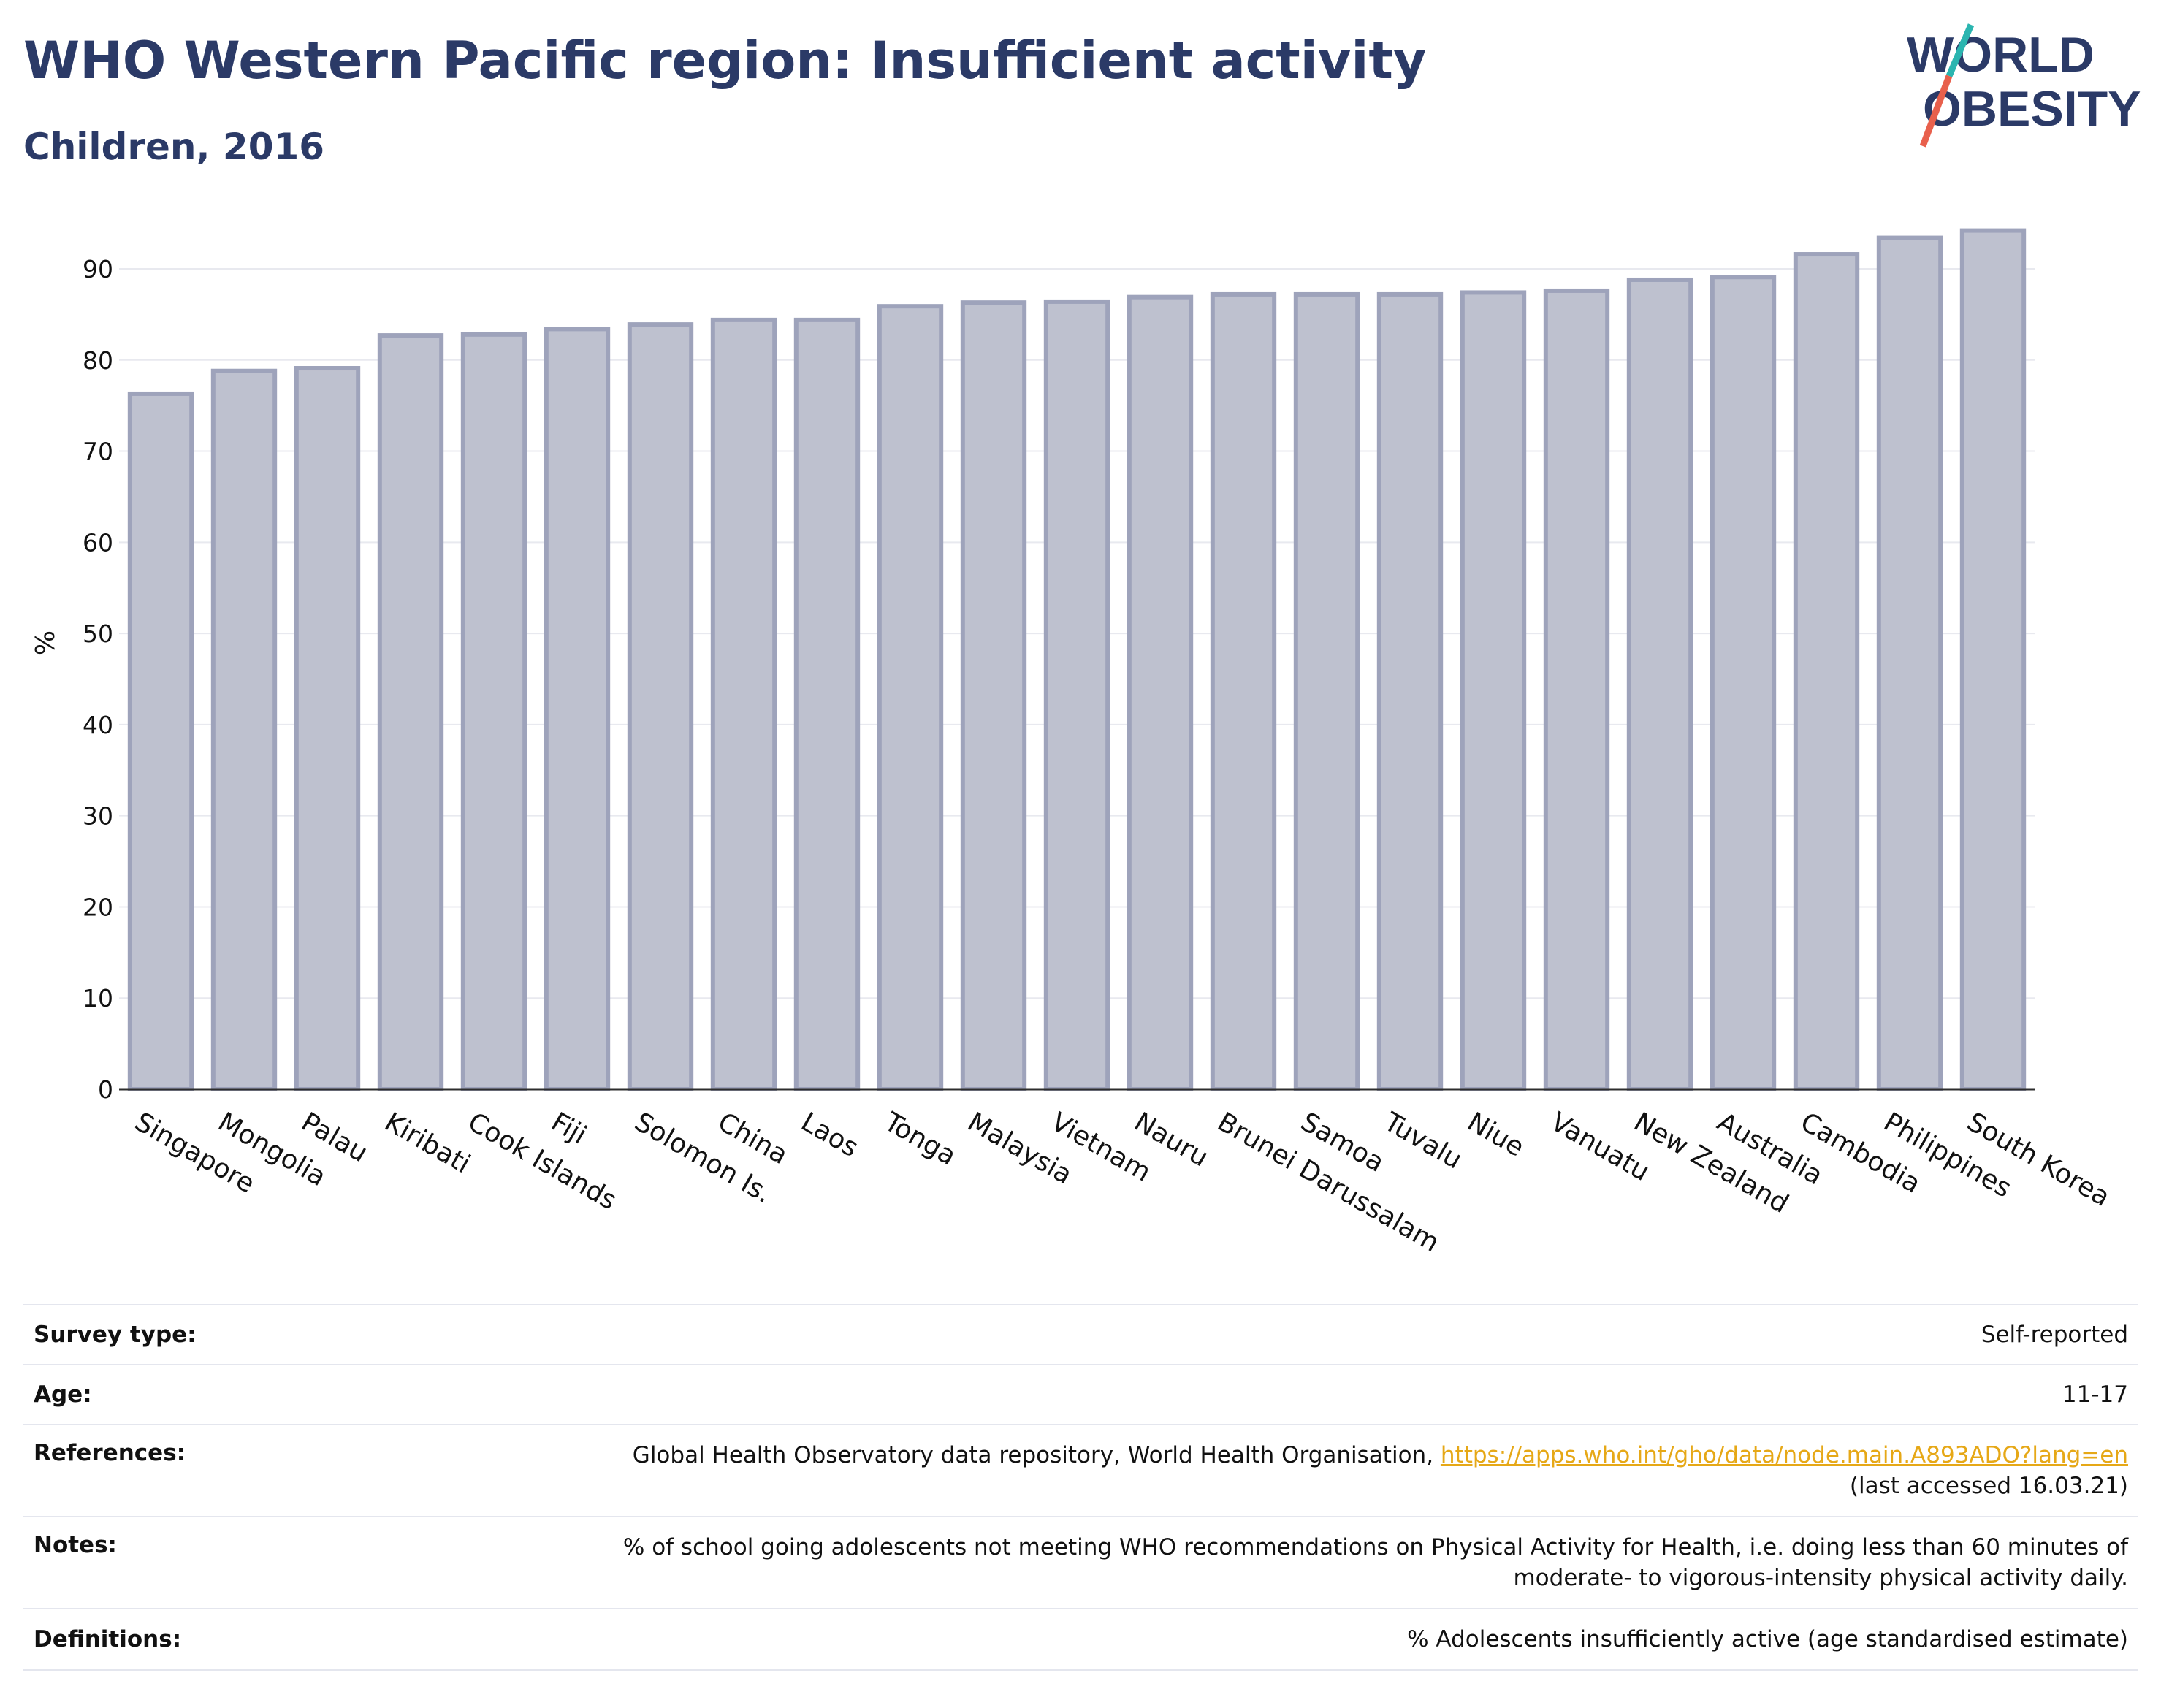 The height and width of the screenshot is (1708, 2161). Describe the element at coordinates (98, 452) in the screenshot. I see `y-tick-label: 70` at that location.